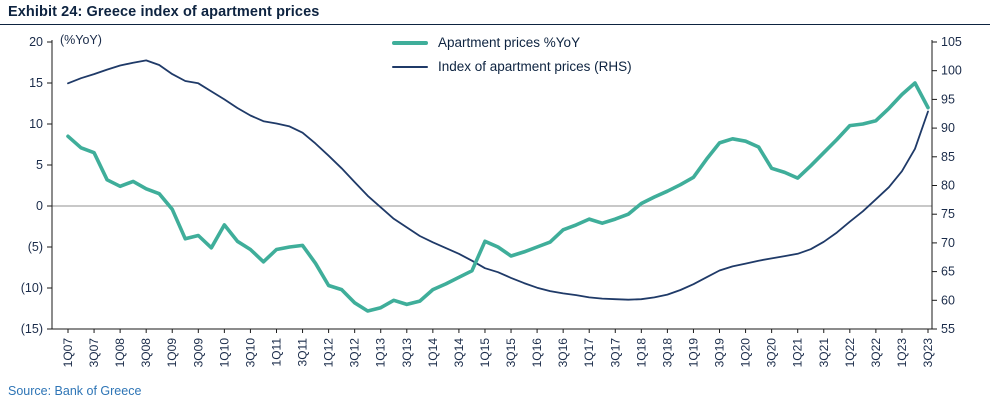  Describe the element at coordinates (902, 353) in the screenshot. I see `x-axis-tick-label: 1Q23` at that location.